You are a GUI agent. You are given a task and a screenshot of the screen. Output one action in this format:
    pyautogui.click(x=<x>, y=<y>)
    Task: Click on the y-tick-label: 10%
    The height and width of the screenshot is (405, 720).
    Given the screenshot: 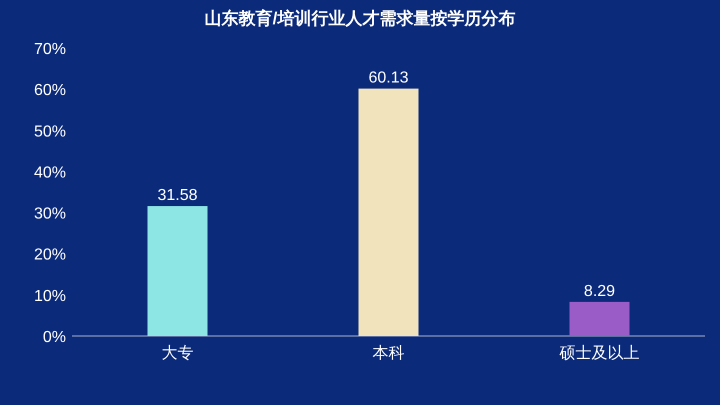 What is the action you would take?
    pyautogui.click(x=50, y=296)
    